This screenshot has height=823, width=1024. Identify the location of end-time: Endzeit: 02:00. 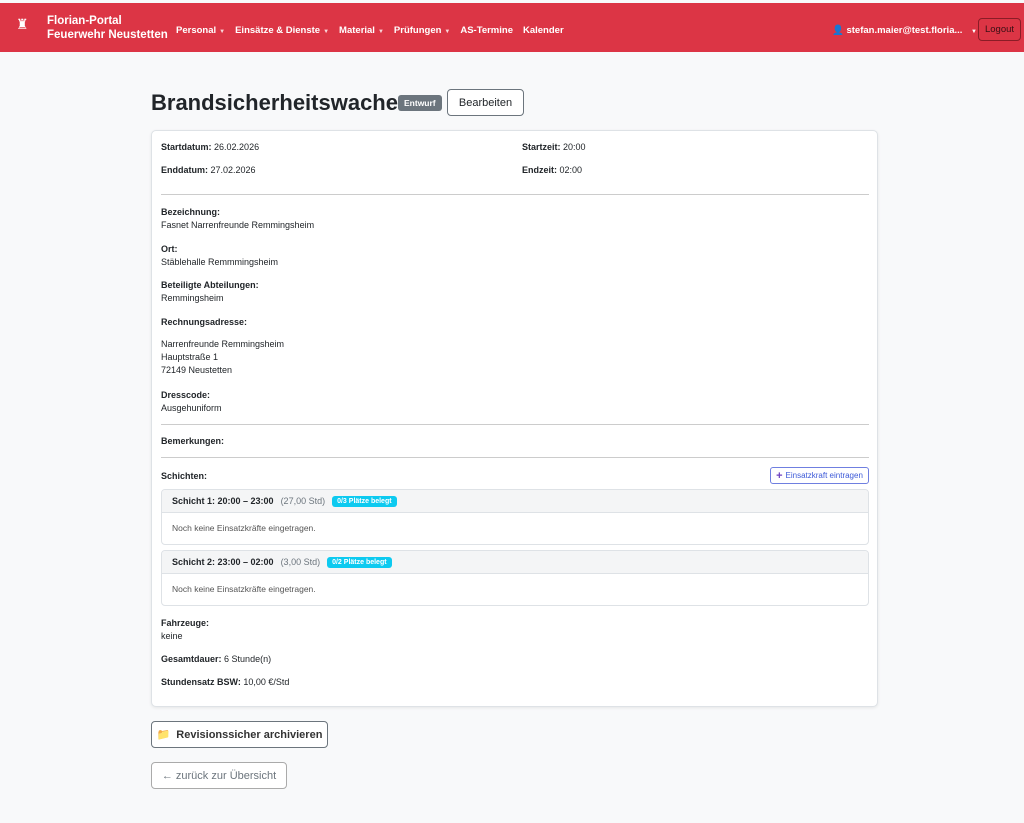
(552, 170).